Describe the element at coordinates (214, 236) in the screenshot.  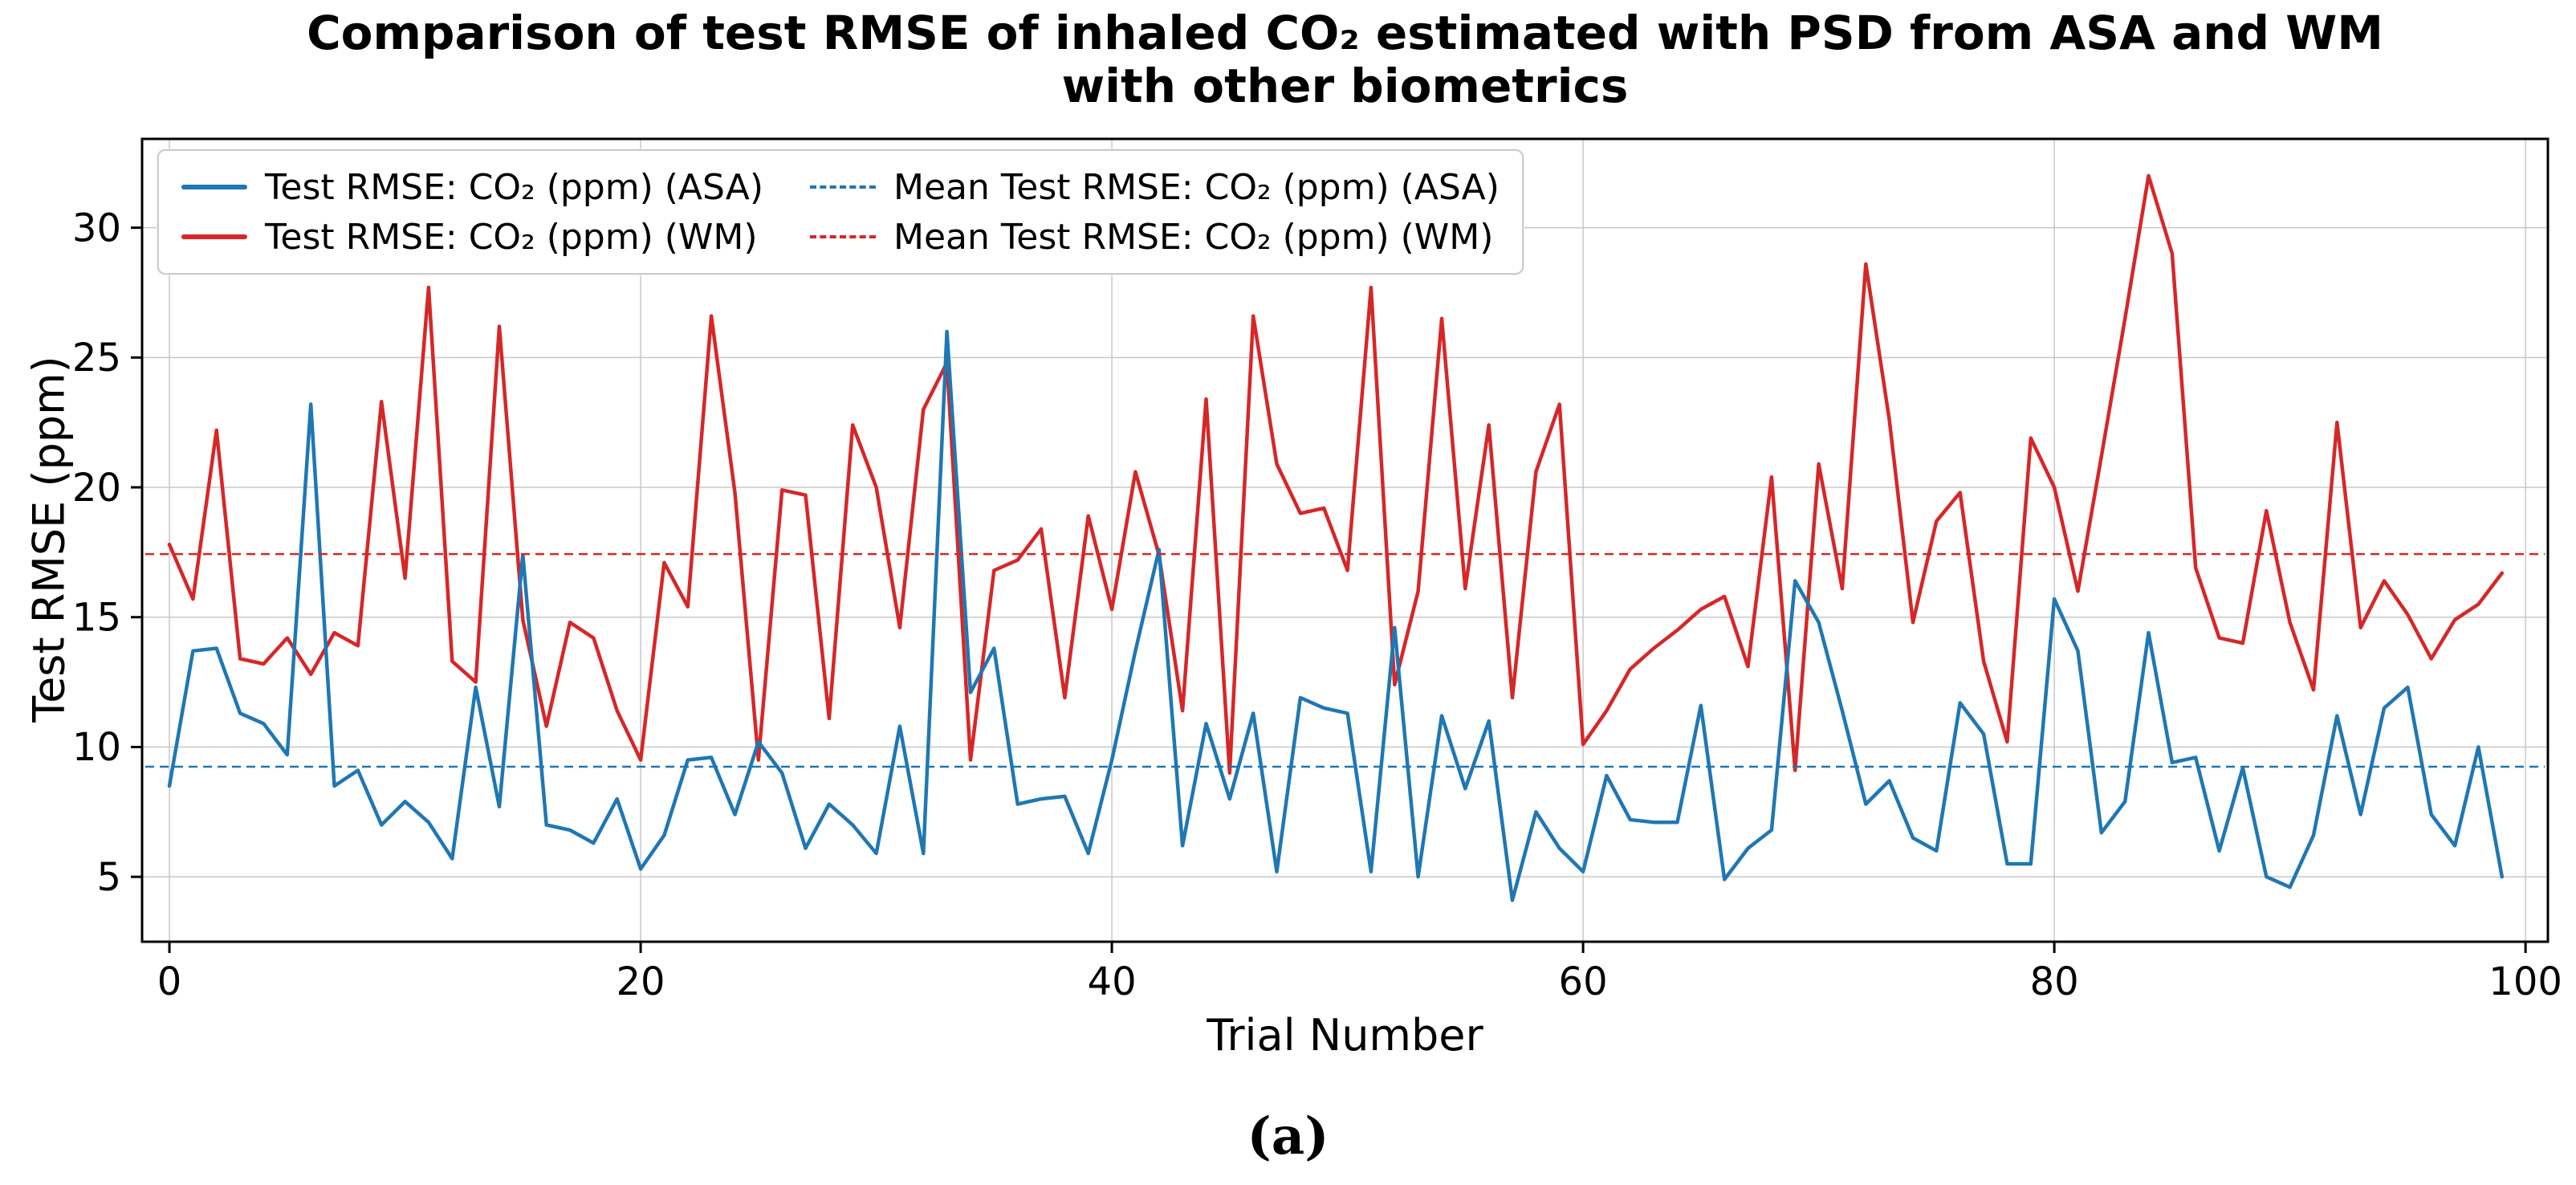
I see `legend-line-sample-wm` at that location.